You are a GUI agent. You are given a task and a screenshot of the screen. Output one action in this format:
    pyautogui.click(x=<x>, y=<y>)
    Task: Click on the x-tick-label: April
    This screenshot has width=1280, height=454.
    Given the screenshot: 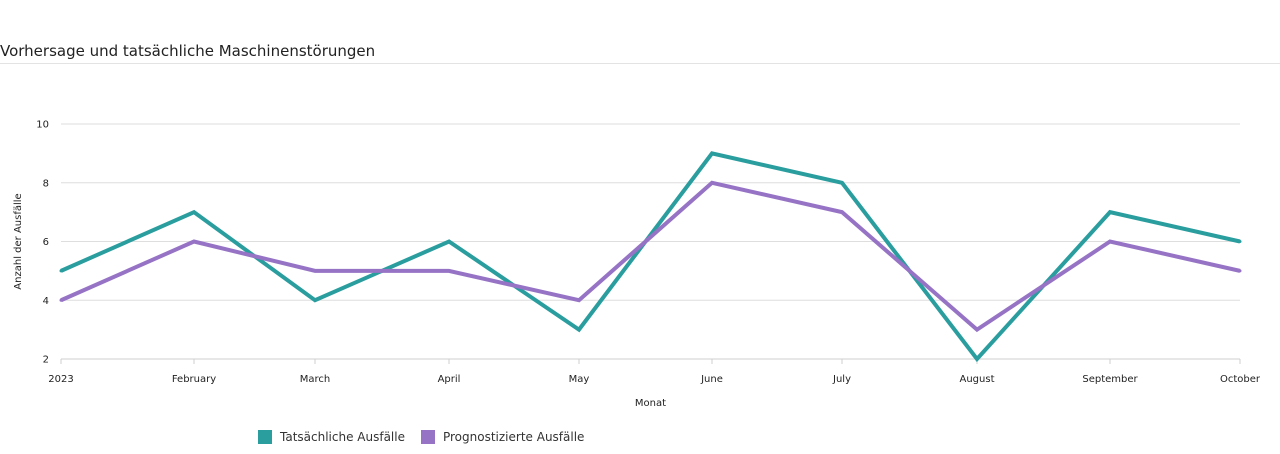 What is the action you would take?
    pyautogui.click(x=449, y=379)
    